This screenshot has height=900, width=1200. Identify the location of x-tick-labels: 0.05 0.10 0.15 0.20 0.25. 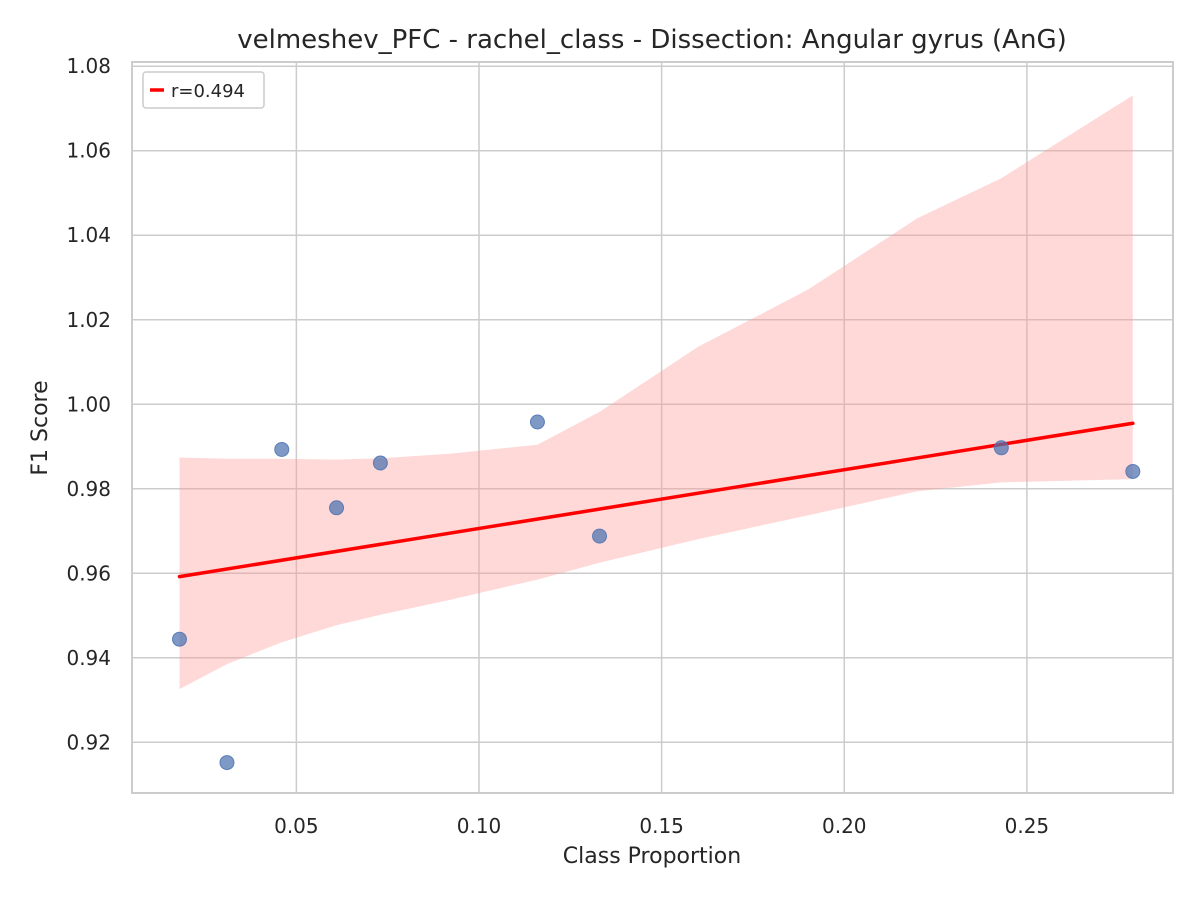
(661, 826).